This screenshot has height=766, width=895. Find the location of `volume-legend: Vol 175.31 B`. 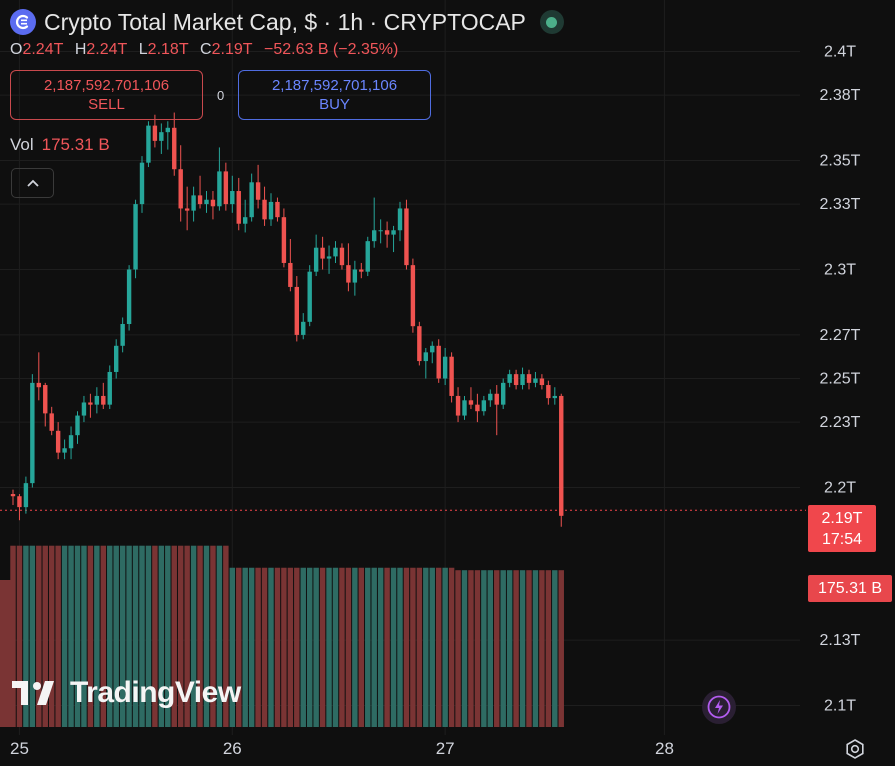

volume-legend: Vol 175.31 B is located at coordinates (60, 145).